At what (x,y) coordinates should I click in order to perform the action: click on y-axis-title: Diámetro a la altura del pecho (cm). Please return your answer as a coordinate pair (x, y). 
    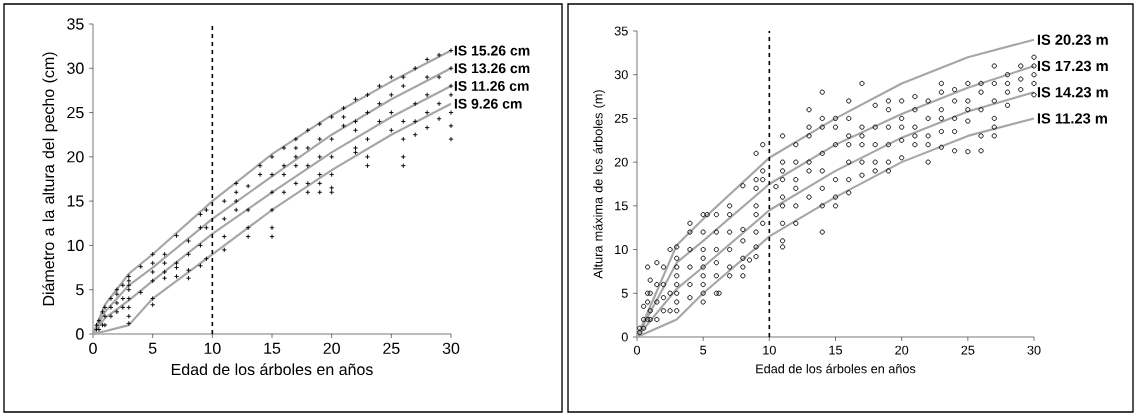
    Looking at the image, I should click on (50, 179).